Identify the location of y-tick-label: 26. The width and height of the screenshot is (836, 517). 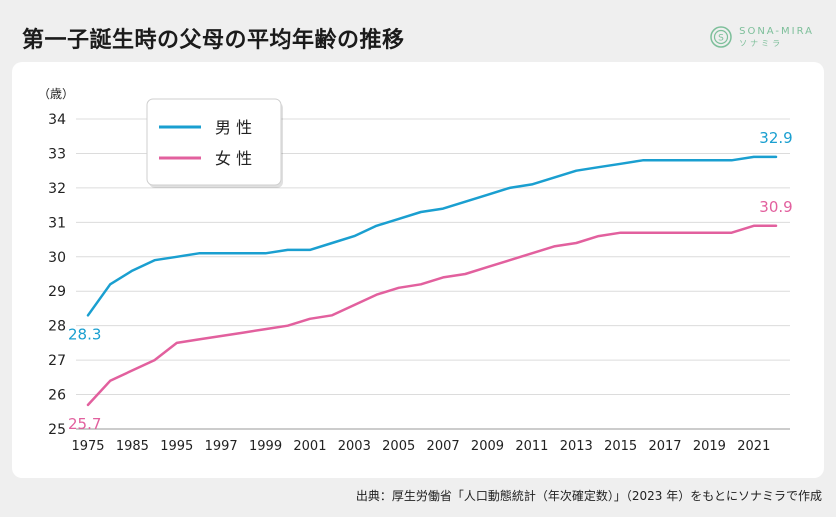
(57, 396).